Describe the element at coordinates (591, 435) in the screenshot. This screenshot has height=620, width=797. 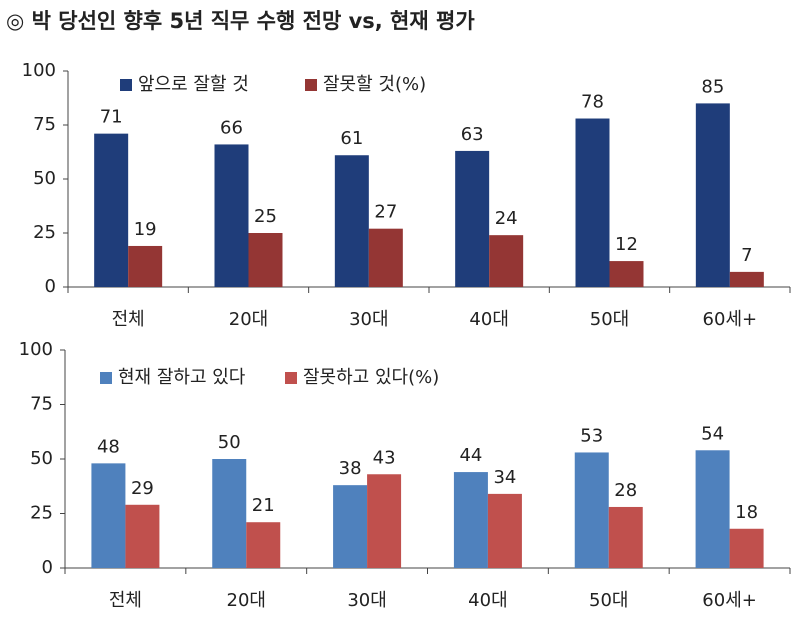
I see `value-label: 53` at that location.